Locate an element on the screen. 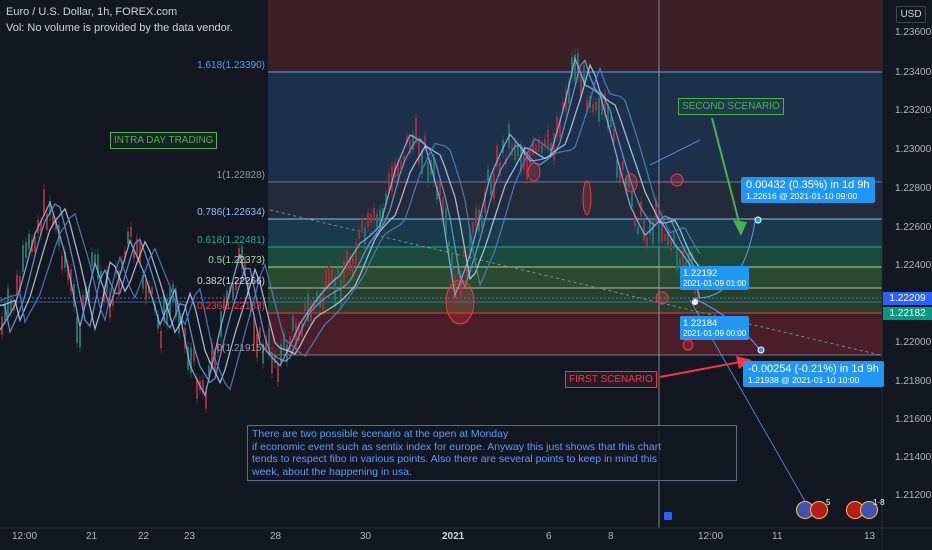 The height and width of the screenshot is (550, 932). event-count: 1·8 is located at coordinates (879, 502).